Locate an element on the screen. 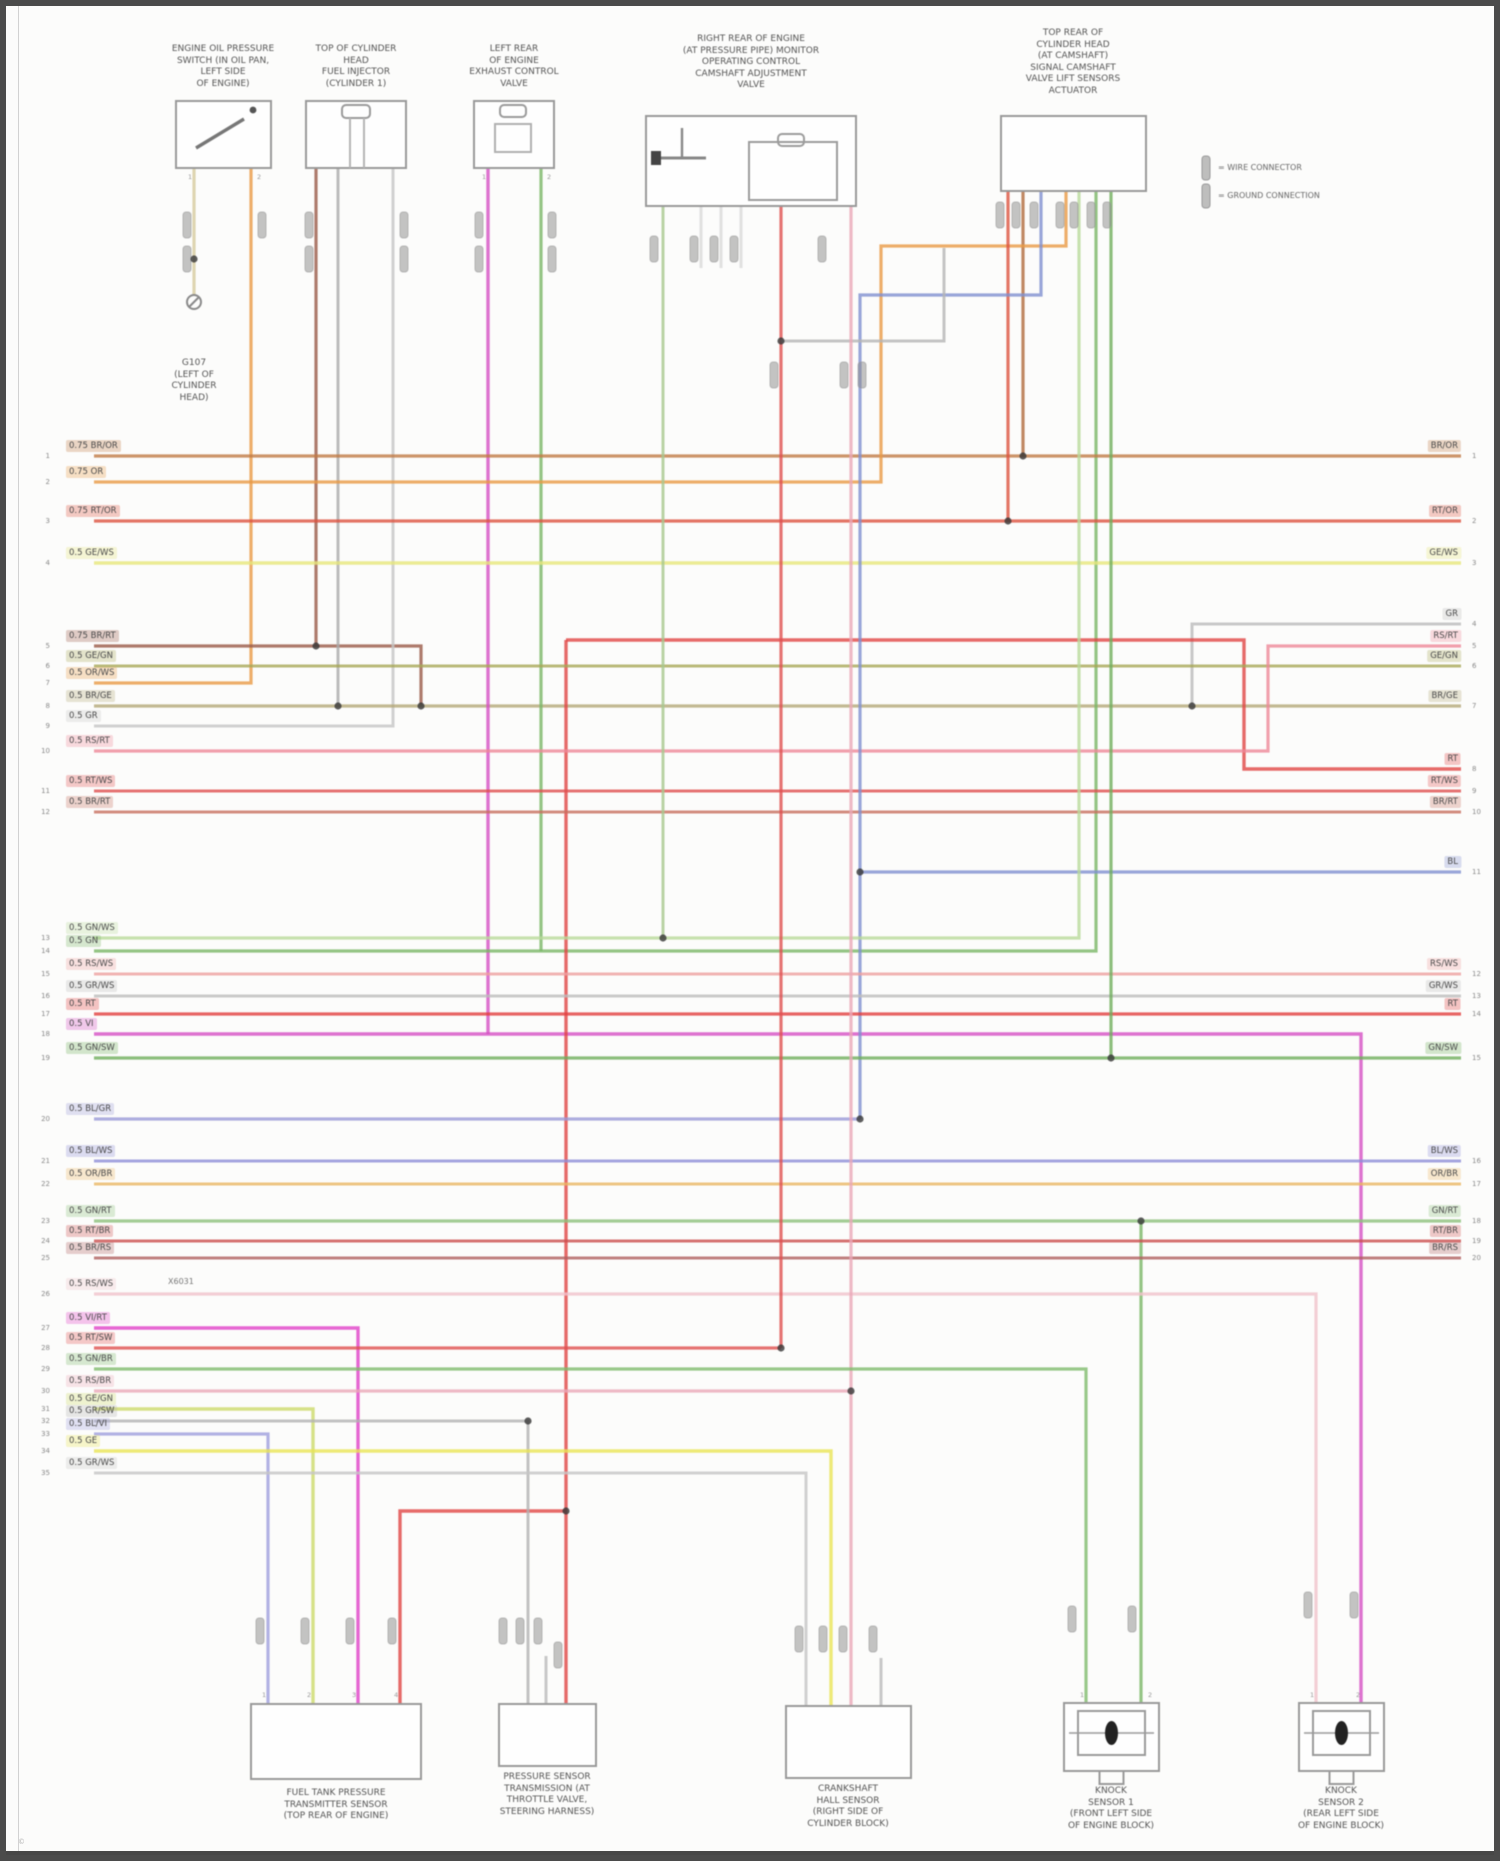 The width and height of the screenshot is (1500, 1861). row-number-left: 25 is located at coordinates (45, 1258).